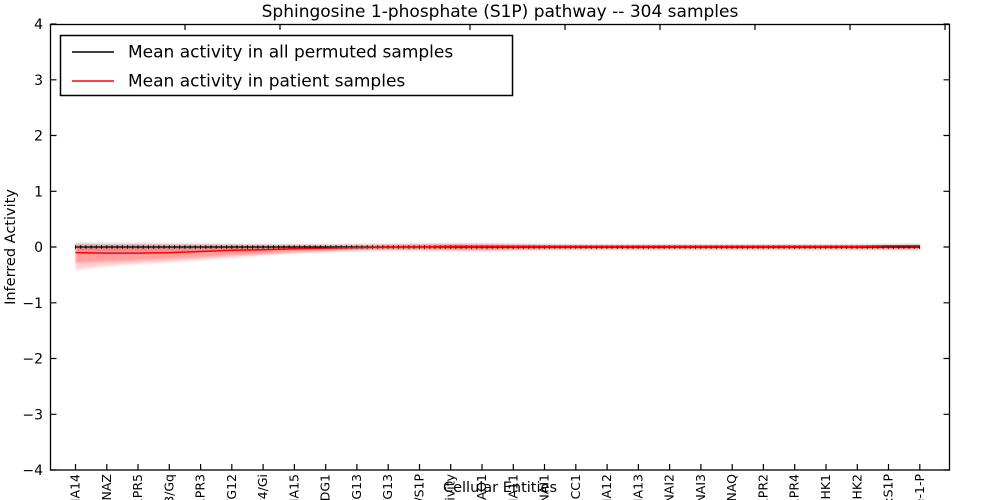 The width and height of the screenshot is (1000, 500). I want to click on x-tick-label: S1P/S1P4/Gi, so click(262, 487).